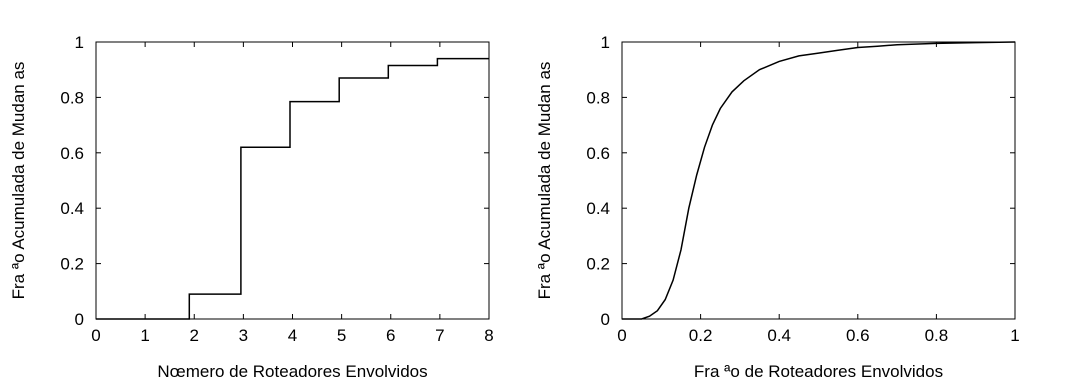 This screenshot has height=387, width=1080. I want to click on right-ytick-label: 0.8, so click(598, 97).